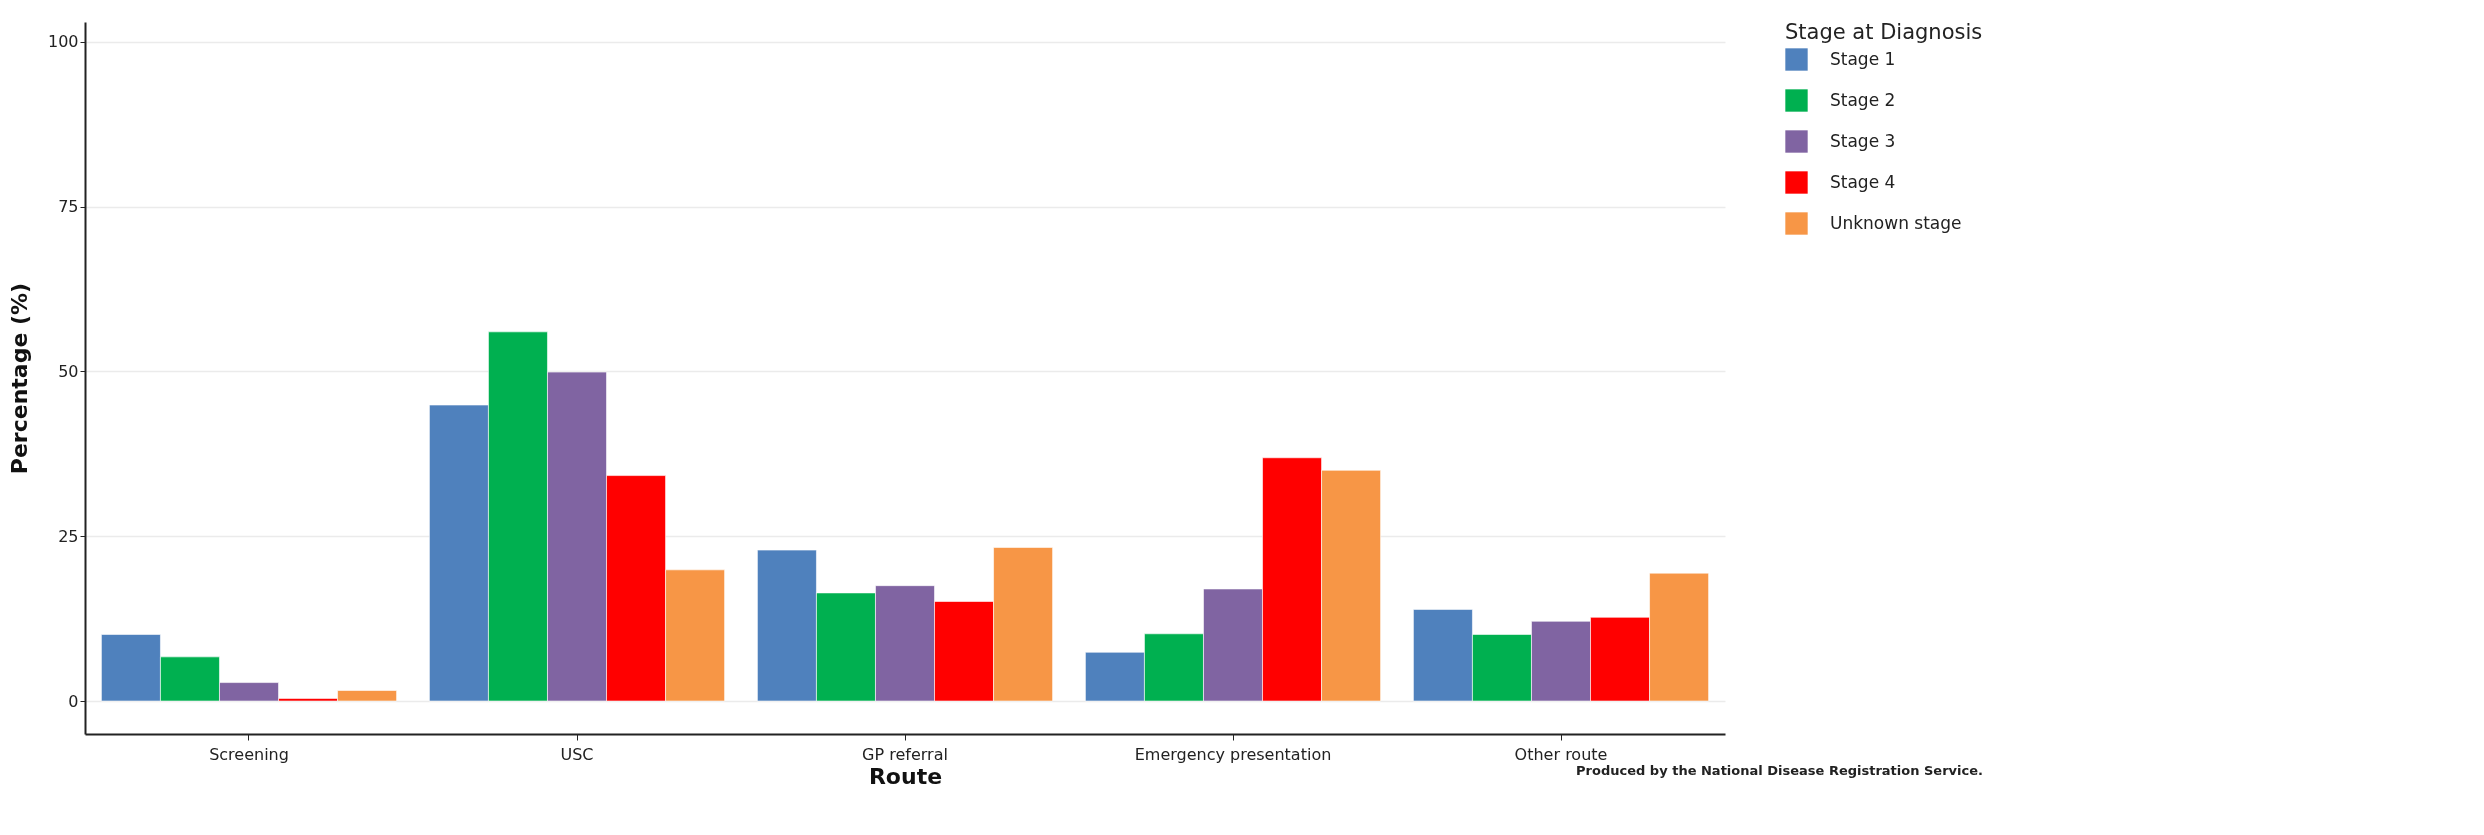 This screenshot has height=835, width=2484. I want to click on legend-title: Stage at Diagnosis, so click(1884, 32).